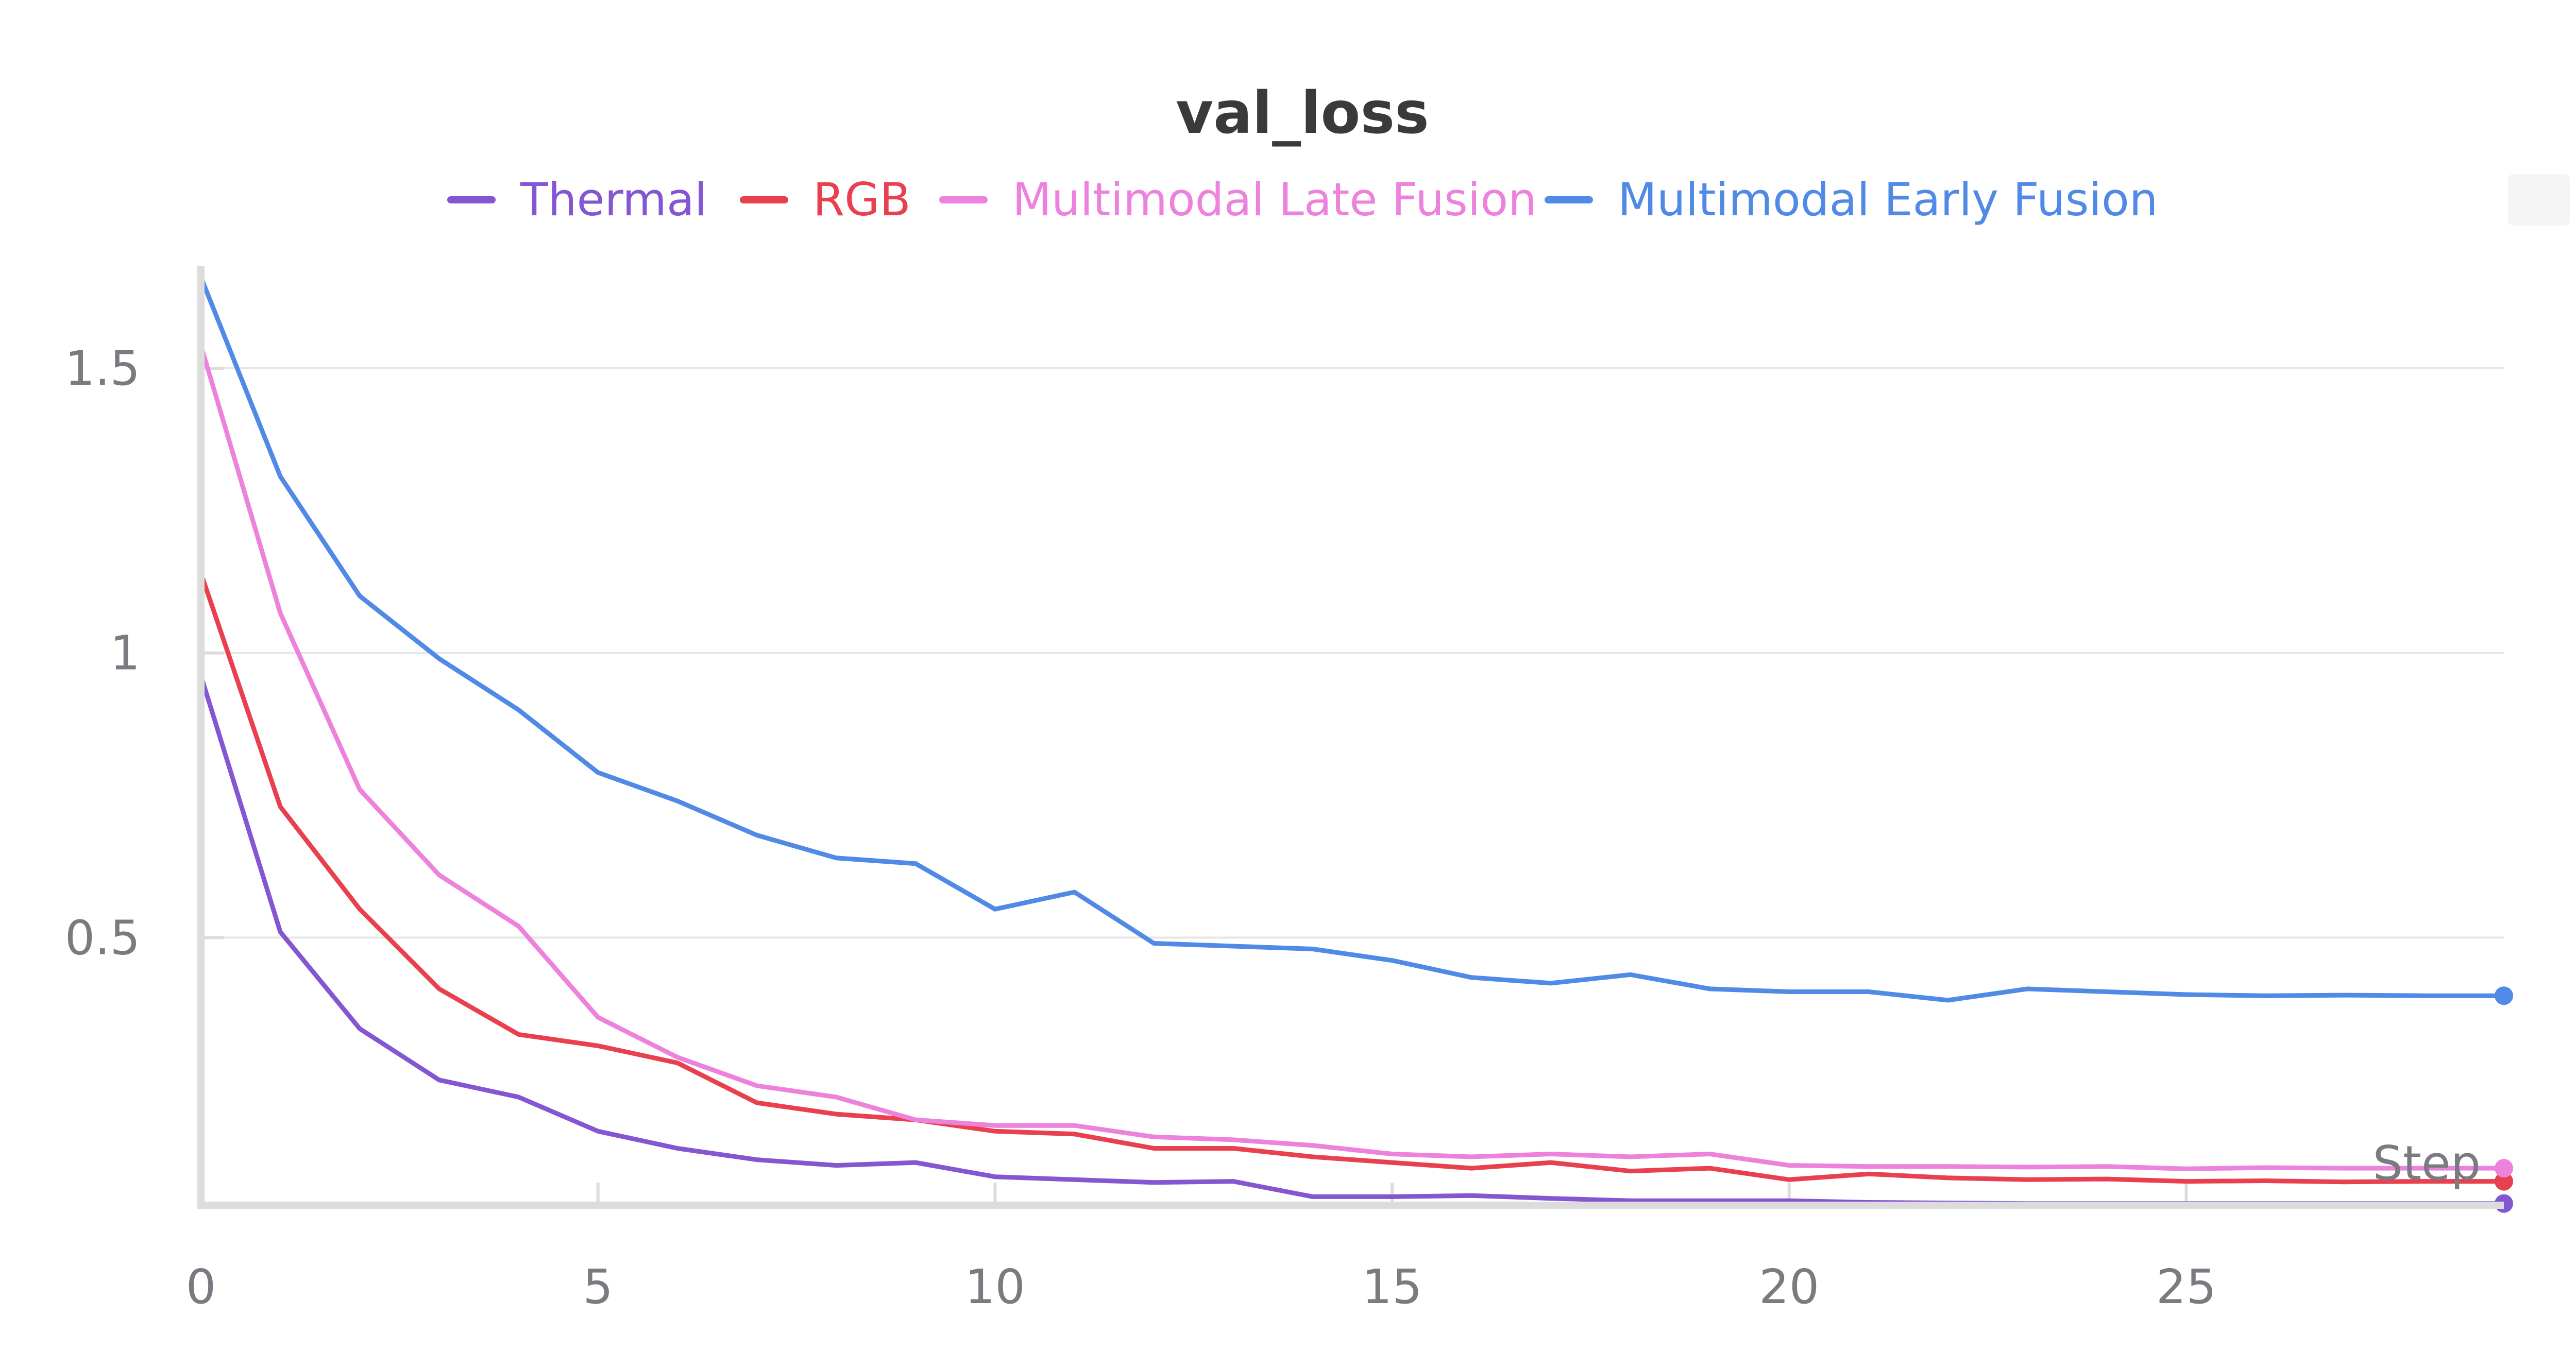 This screenshot has width=2576, height=1368. I want to click on x-tick-label: 0, so click(201, 1286).